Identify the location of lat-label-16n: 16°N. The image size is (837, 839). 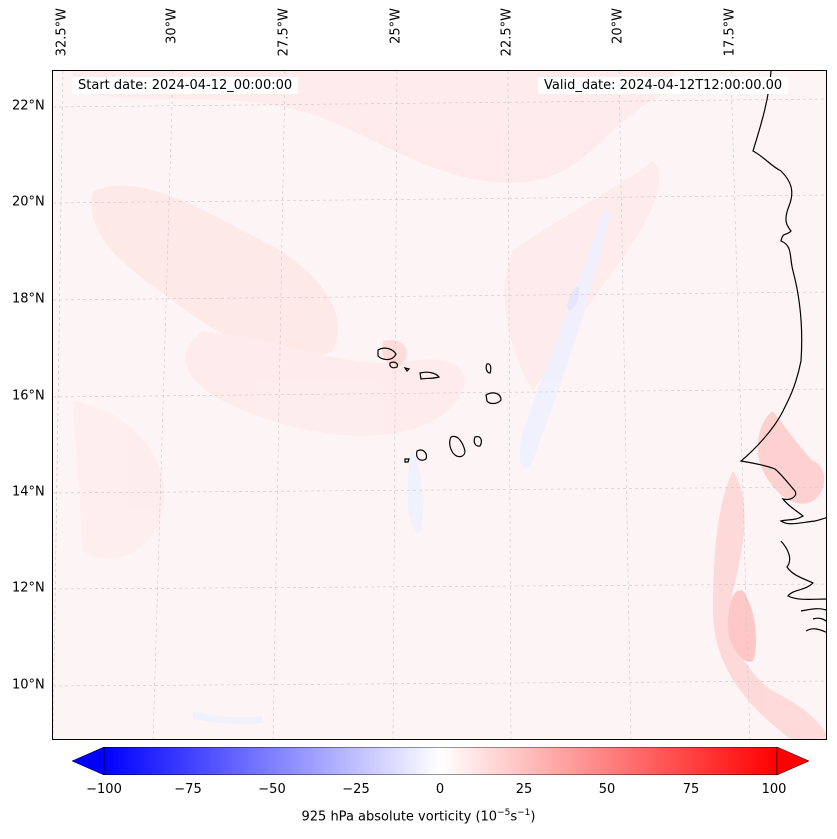
(28, 396).